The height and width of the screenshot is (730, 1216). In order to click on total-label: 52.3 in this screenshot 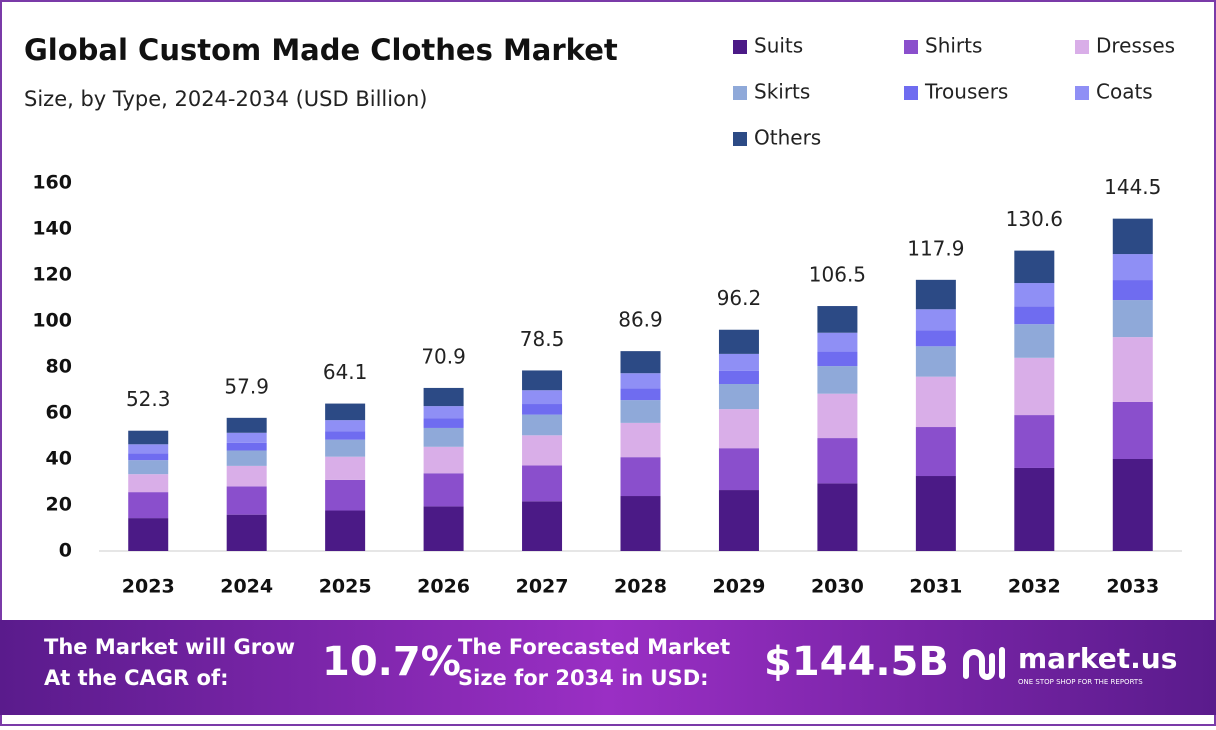, I will do `click(148, 399)`.